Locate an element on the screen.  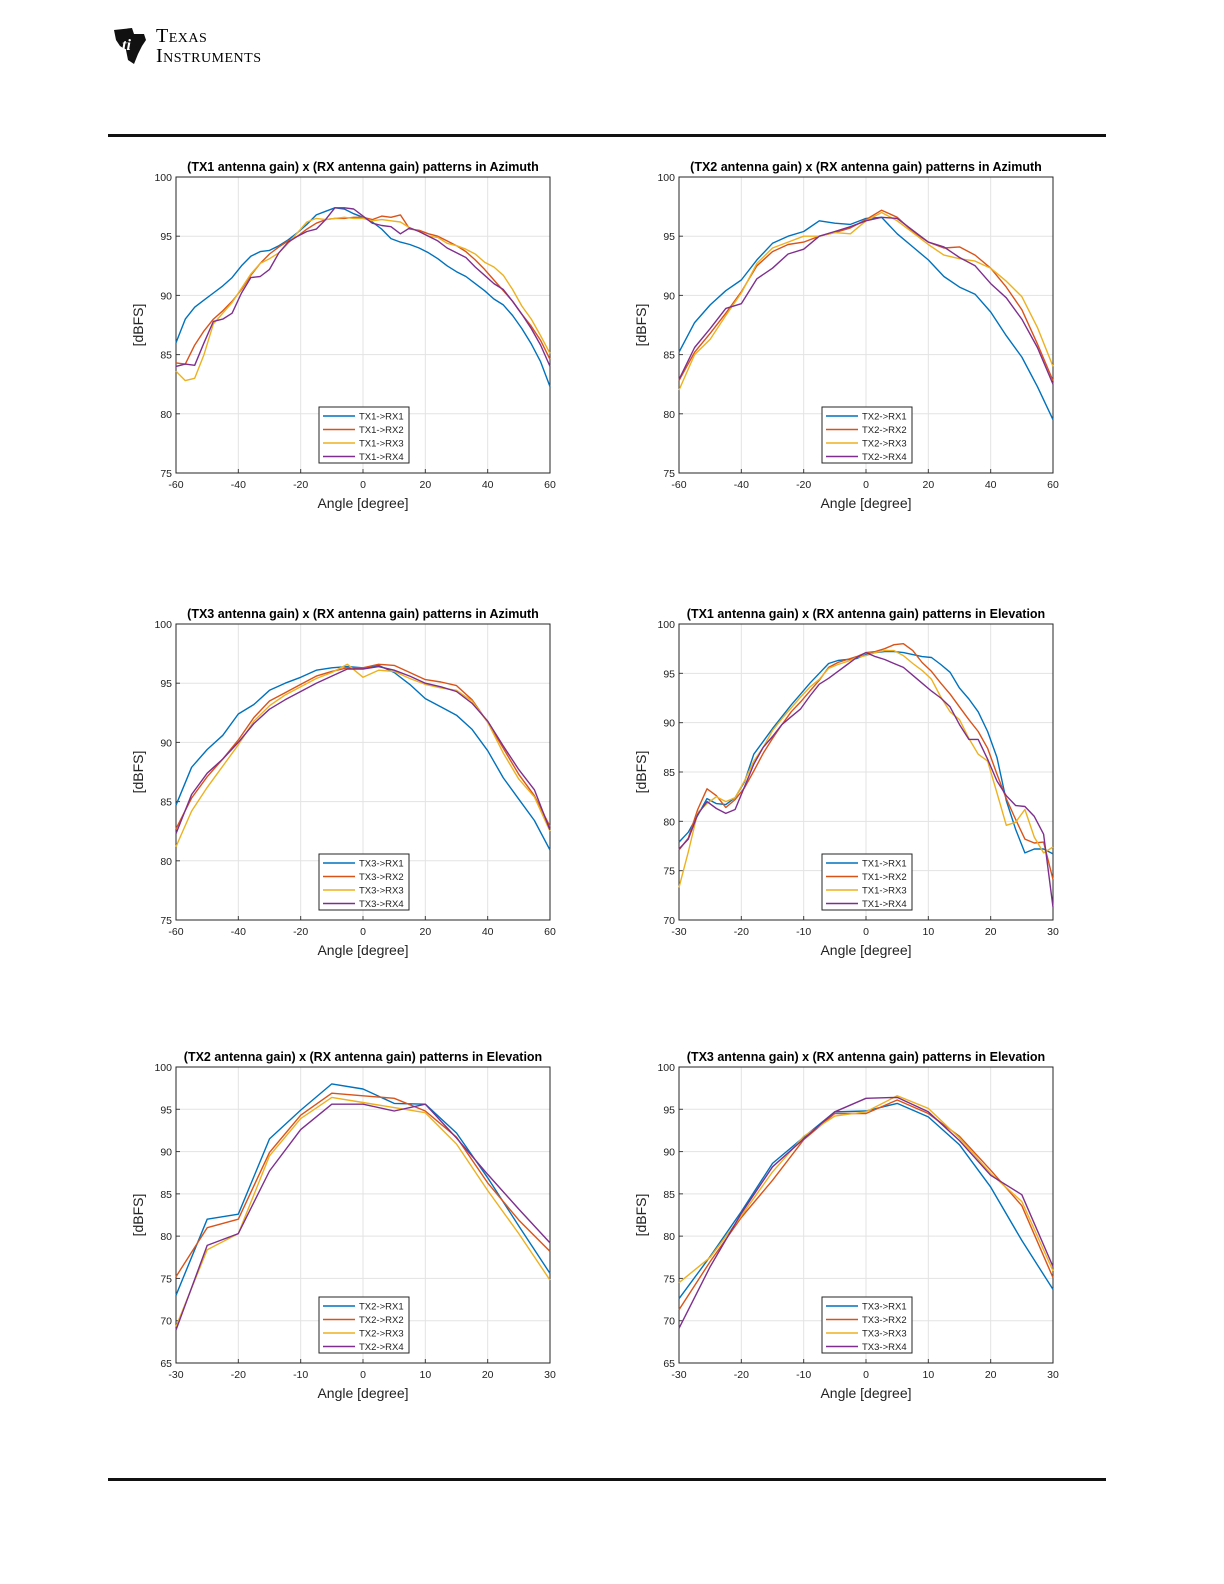
legend-entry: TX1->RX1 is located at coordinates (381, 417).